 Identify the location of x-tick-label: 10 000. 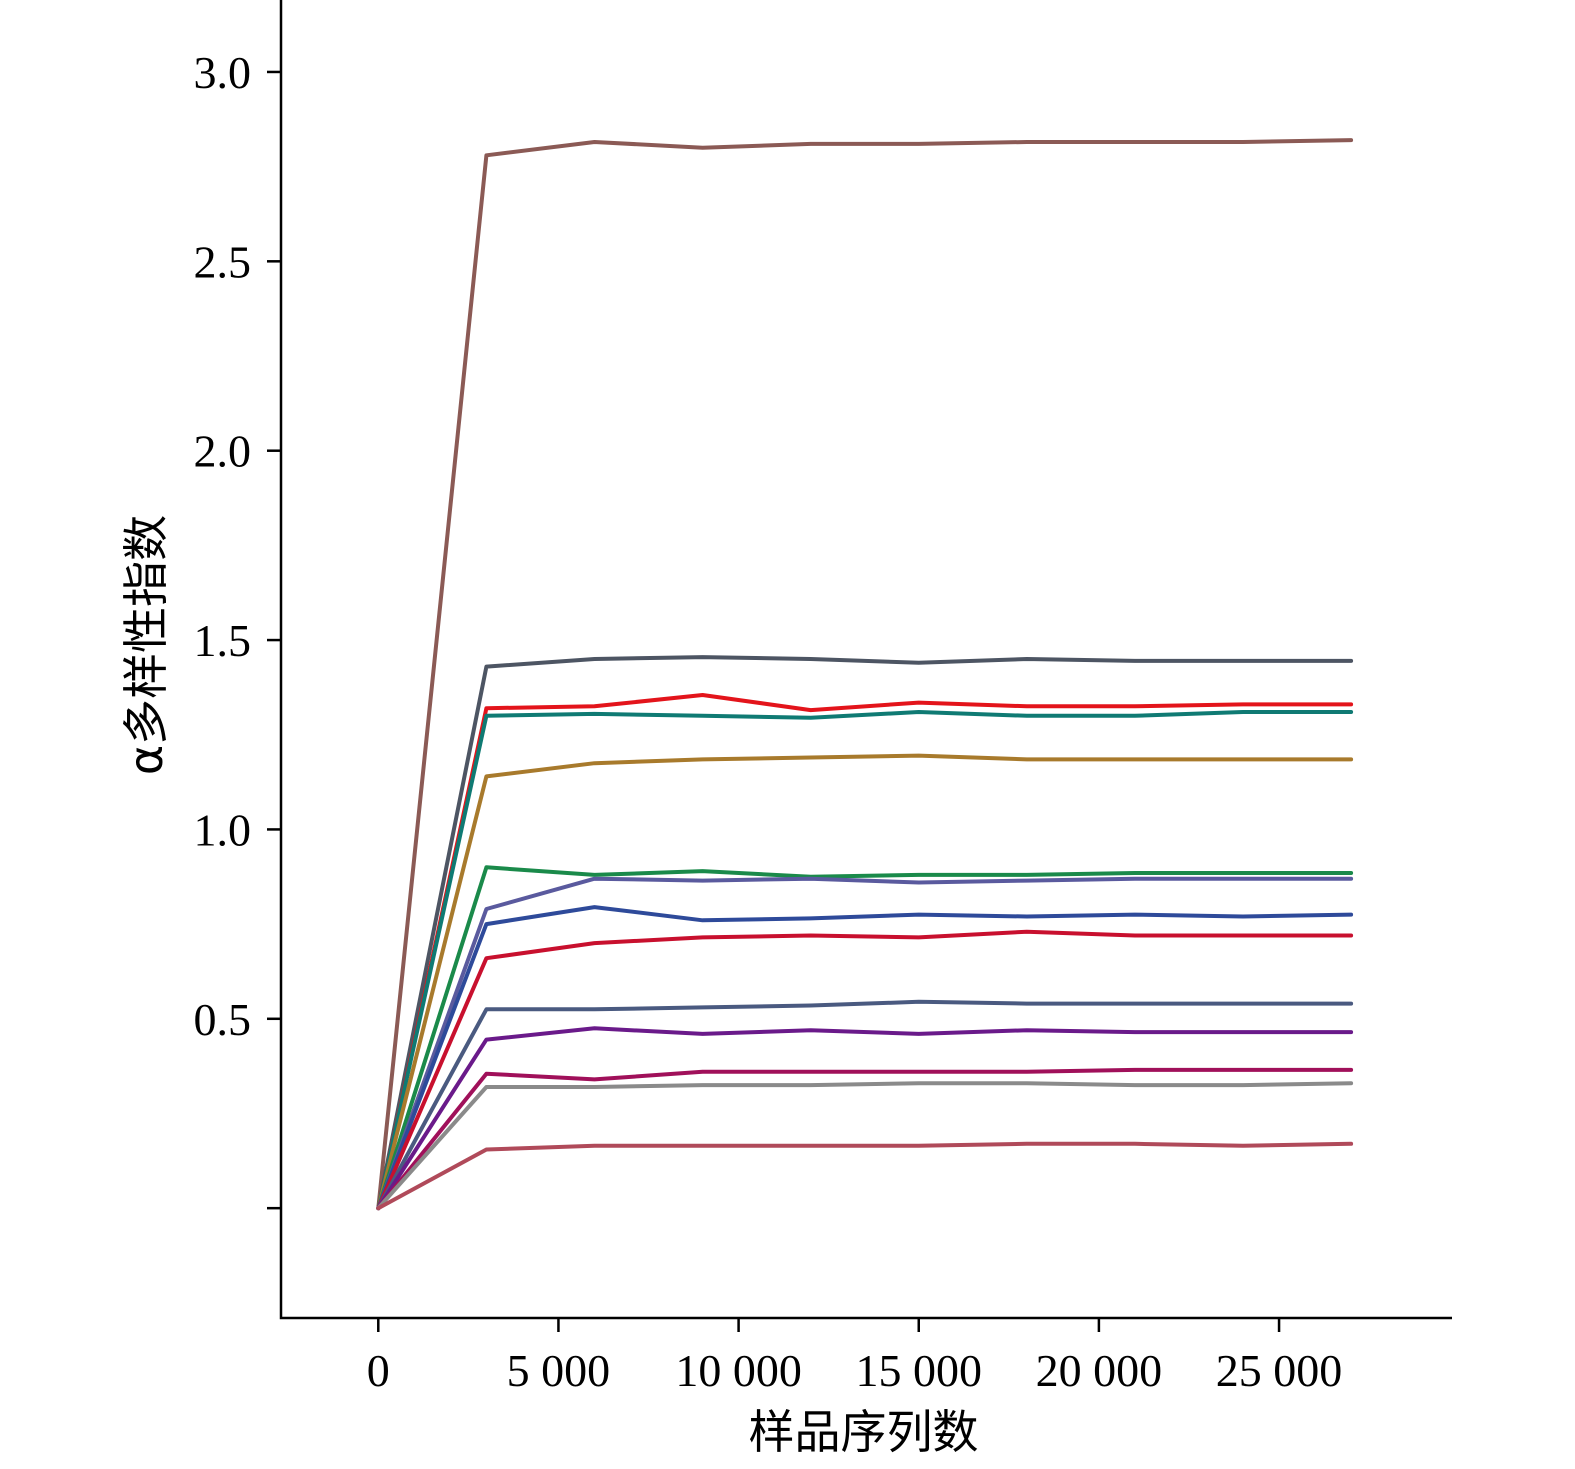
(738, 1370).